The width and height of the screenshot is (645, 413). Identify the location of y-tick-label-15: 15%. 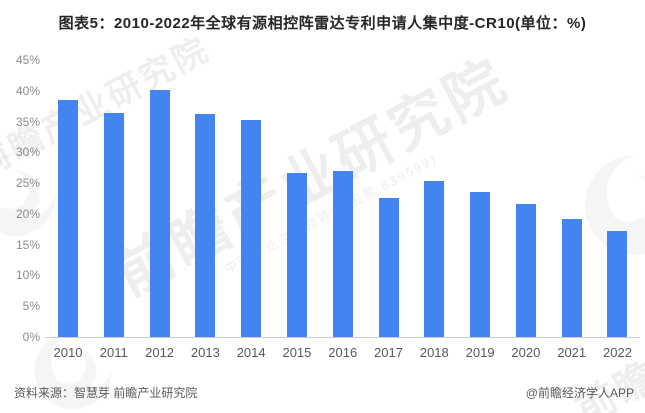
(27, 244).